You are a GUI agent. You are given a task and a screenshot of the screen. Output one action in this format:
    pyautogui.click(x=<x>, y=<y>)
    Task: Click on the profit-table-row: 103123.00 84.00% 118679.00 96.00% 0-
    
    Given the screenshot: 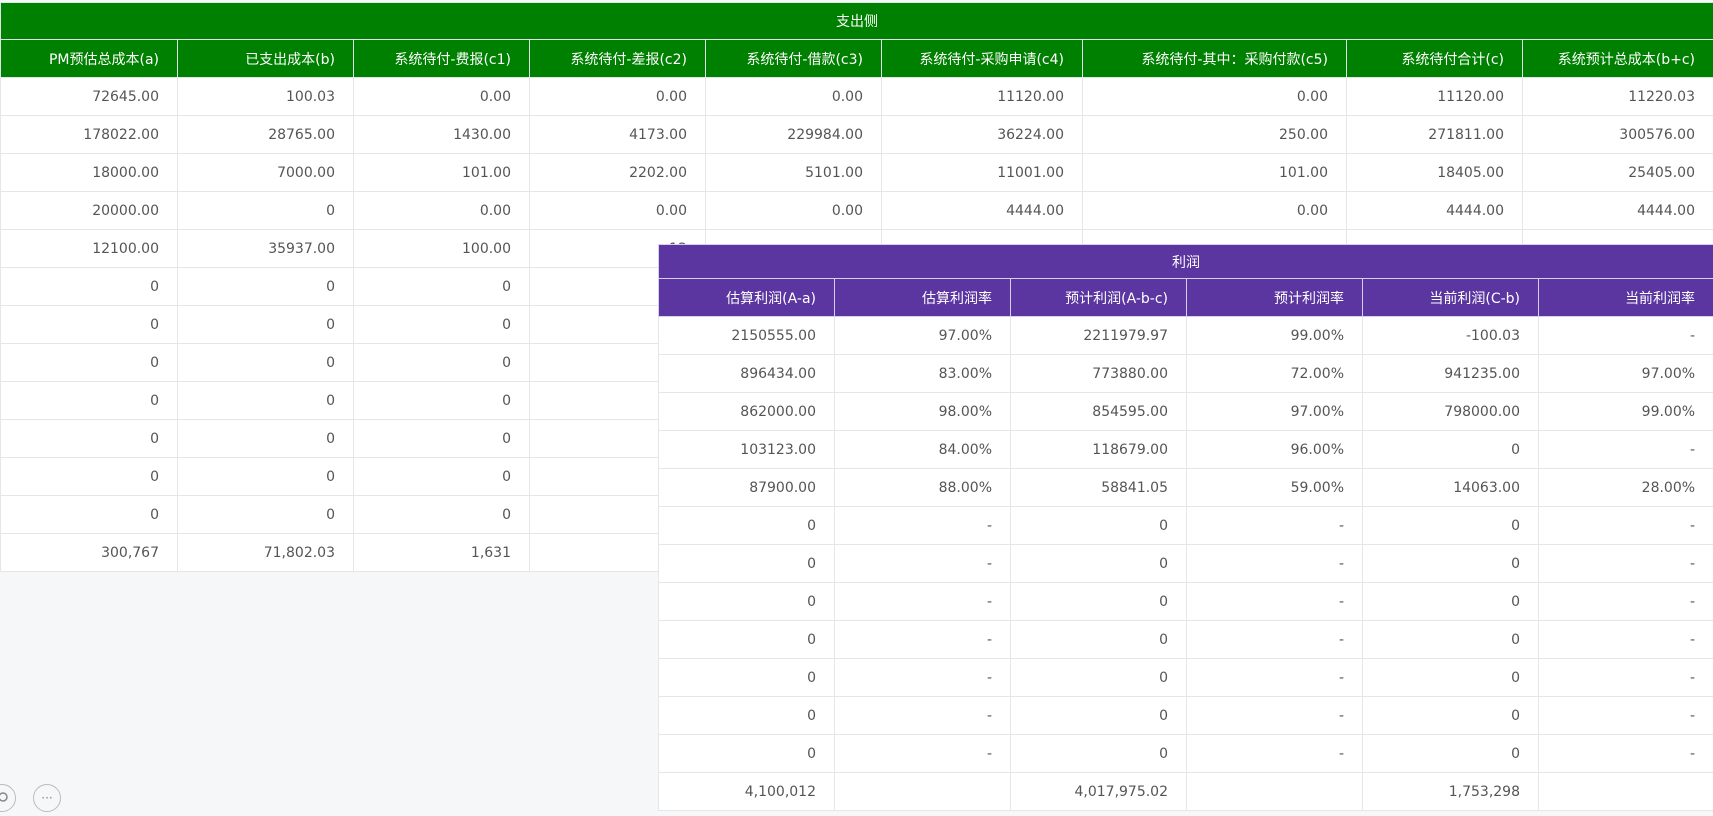 What is the action you would take?
    pyautogui.click(x=1185, y=449)
    